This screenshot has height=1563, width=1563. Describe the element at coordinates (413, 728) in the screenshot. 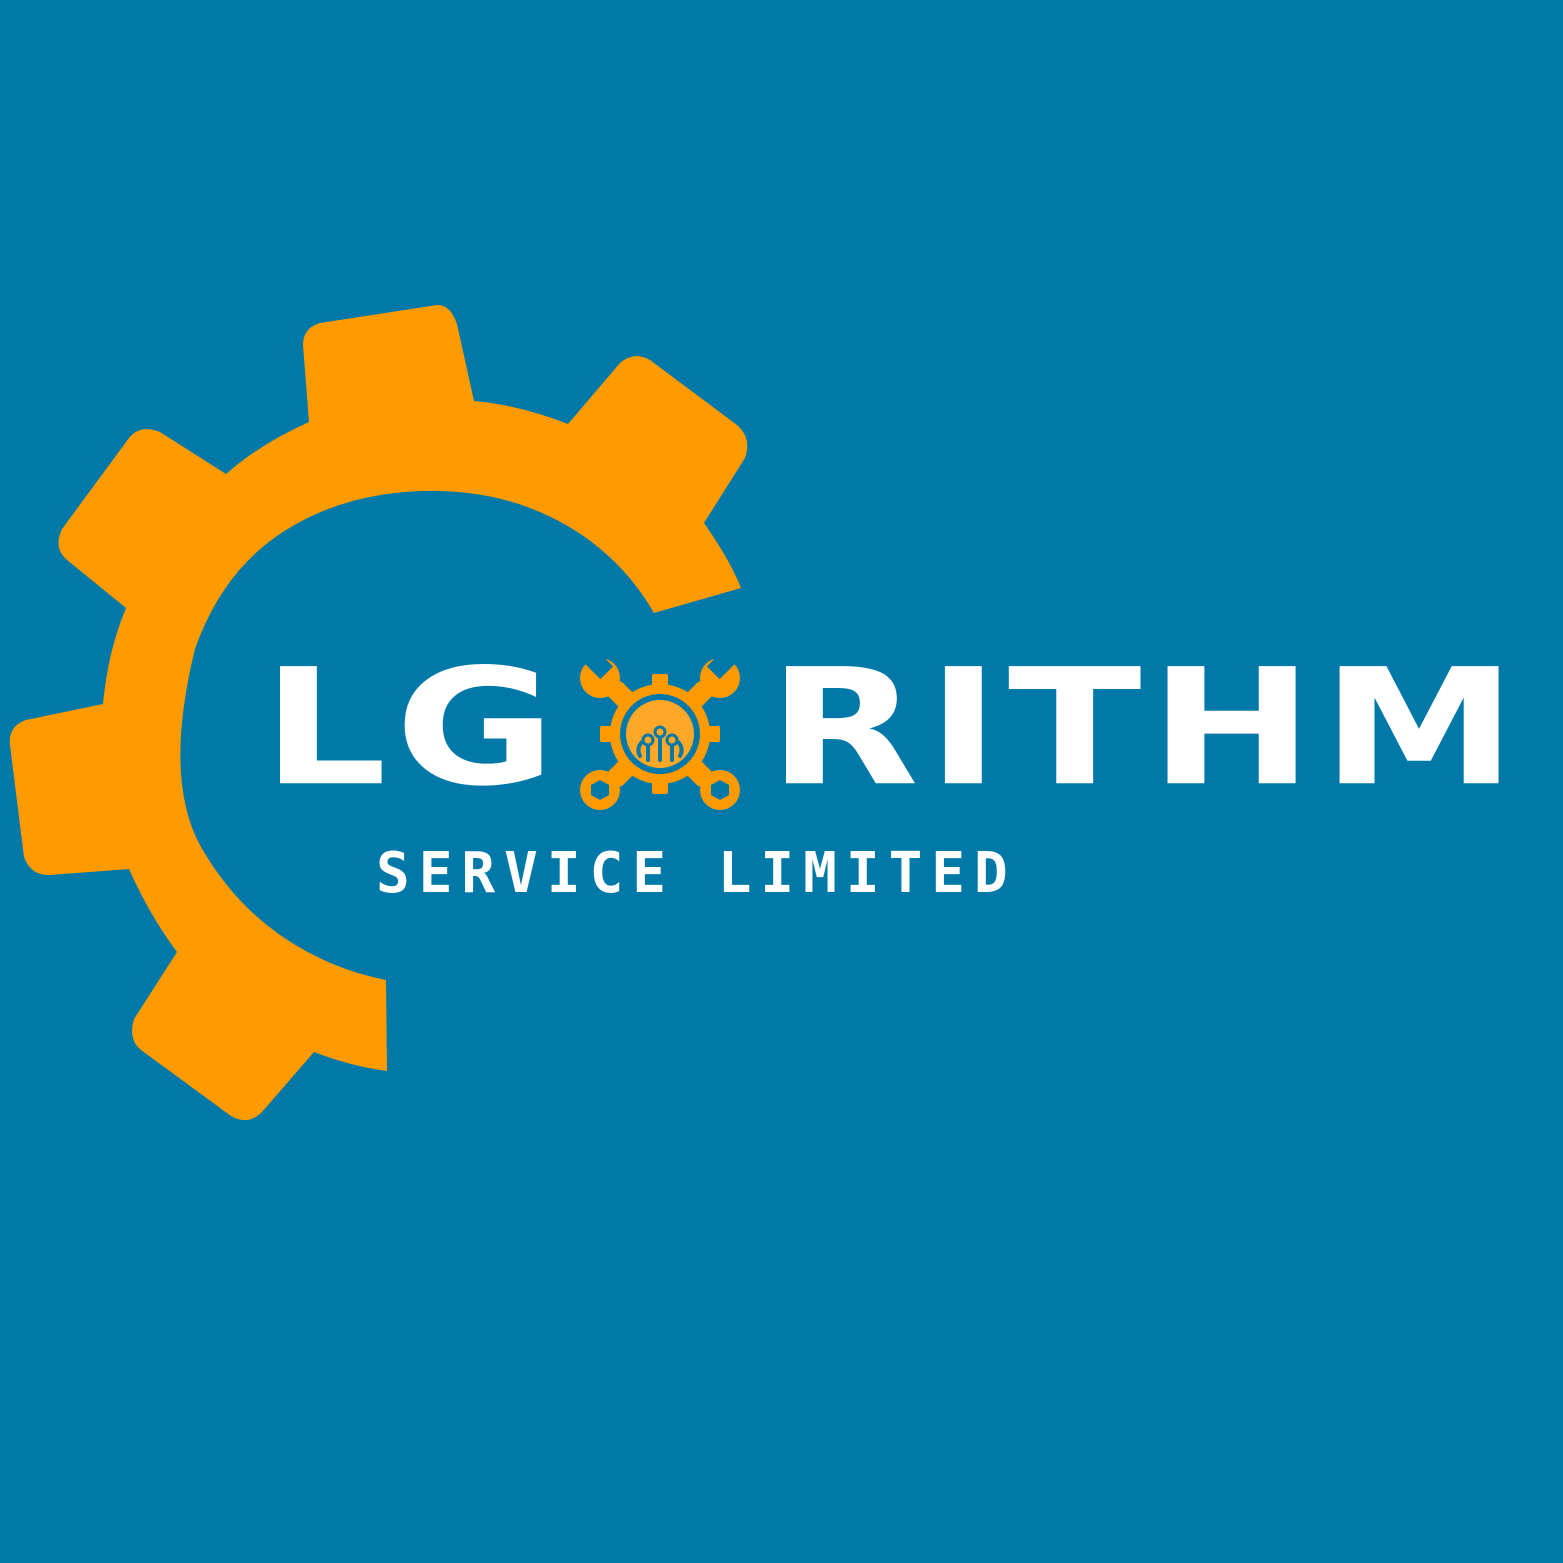

I see `brand-name-part-1: LG` at that location.